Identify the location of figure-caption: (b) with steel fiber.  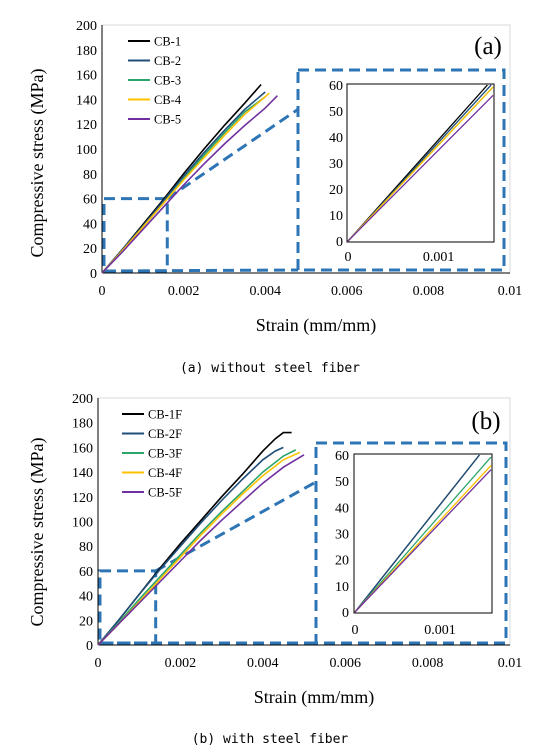
(270, 739).